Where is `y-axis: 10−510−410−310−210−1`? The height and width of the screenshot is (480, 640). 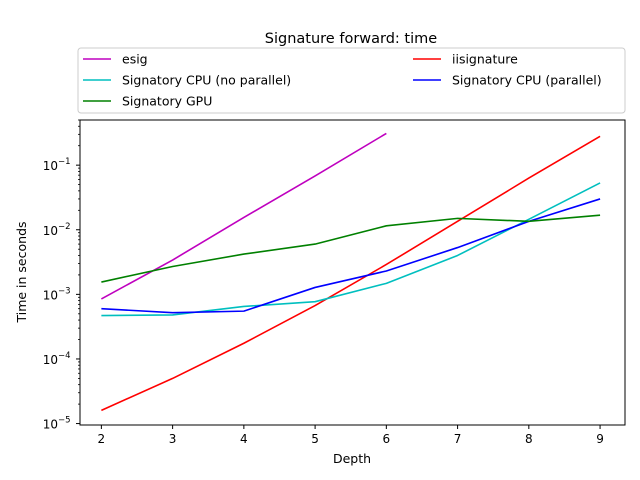 y-axis: 10−510−410−310−210−1 is located at coordinates (61, 275).